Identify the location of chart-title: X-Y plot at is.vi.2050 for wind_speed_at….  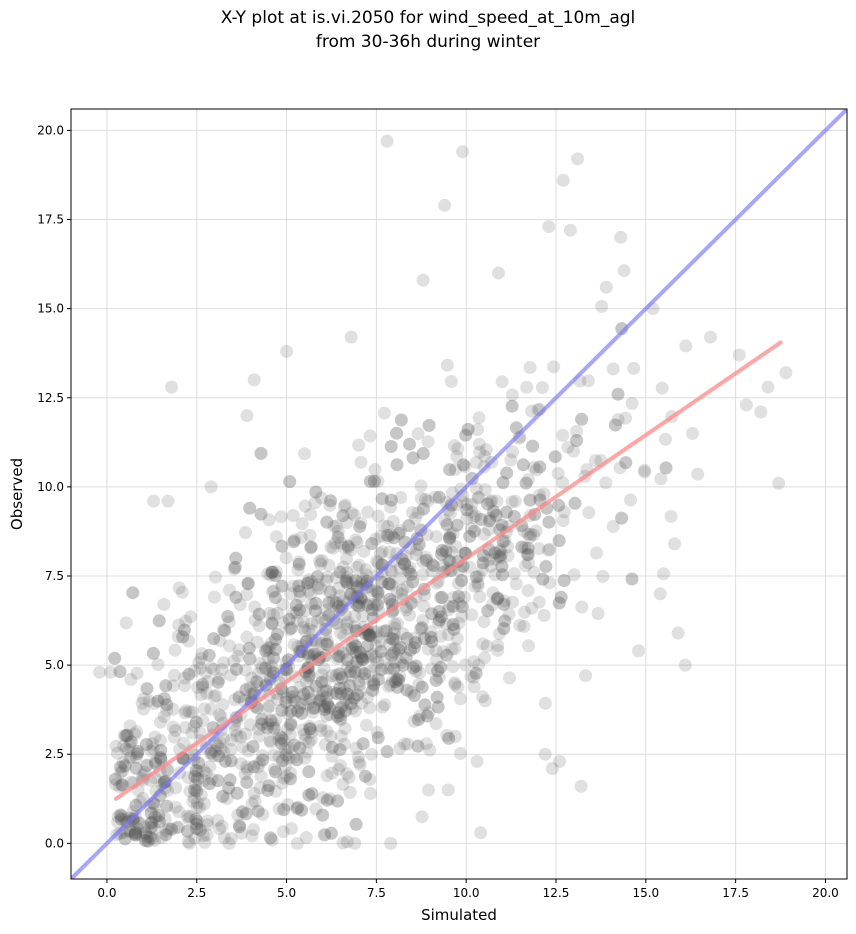
(428, 18).